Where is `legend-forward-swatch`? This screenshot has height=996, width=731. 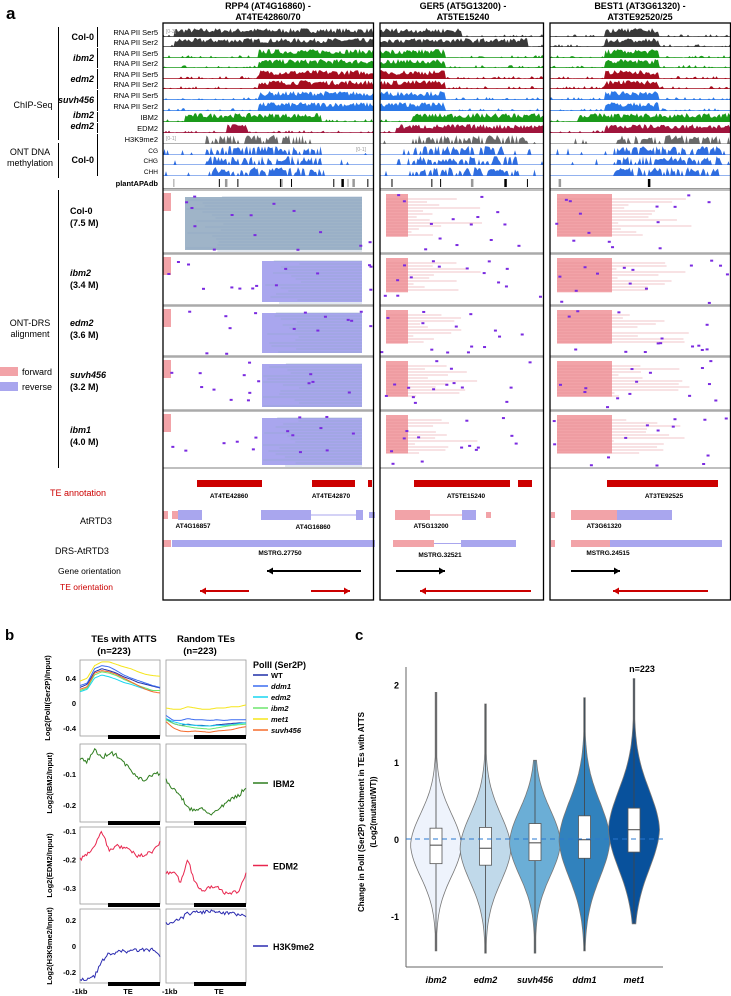 legend-forward-swatch is located at coordinates (9, 371).